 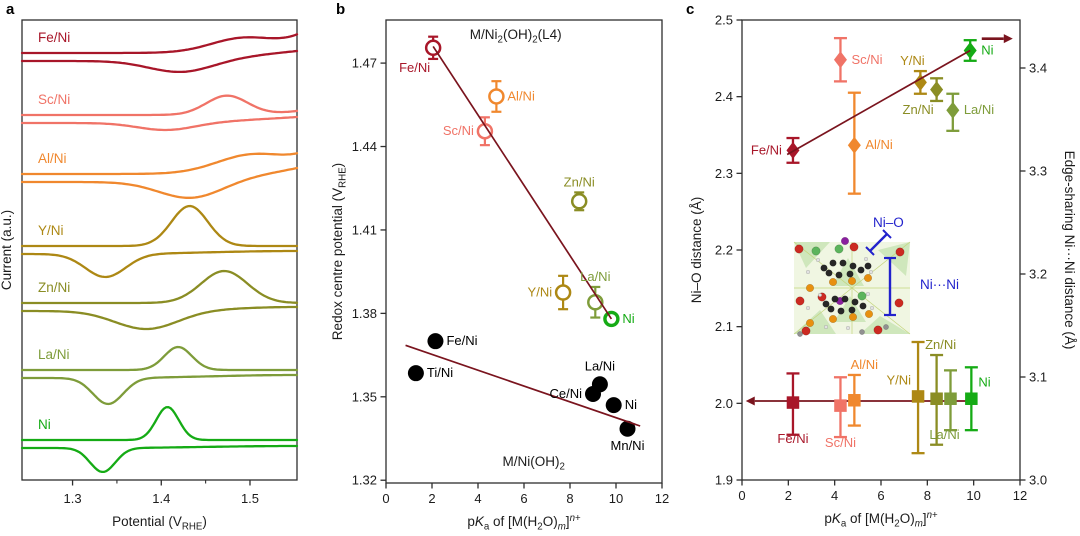 What do you see at coordinates (159, 318) in the screenshot?
I see `cv-cathodic-trace-zn-ni` at bounding box center [159, 318].